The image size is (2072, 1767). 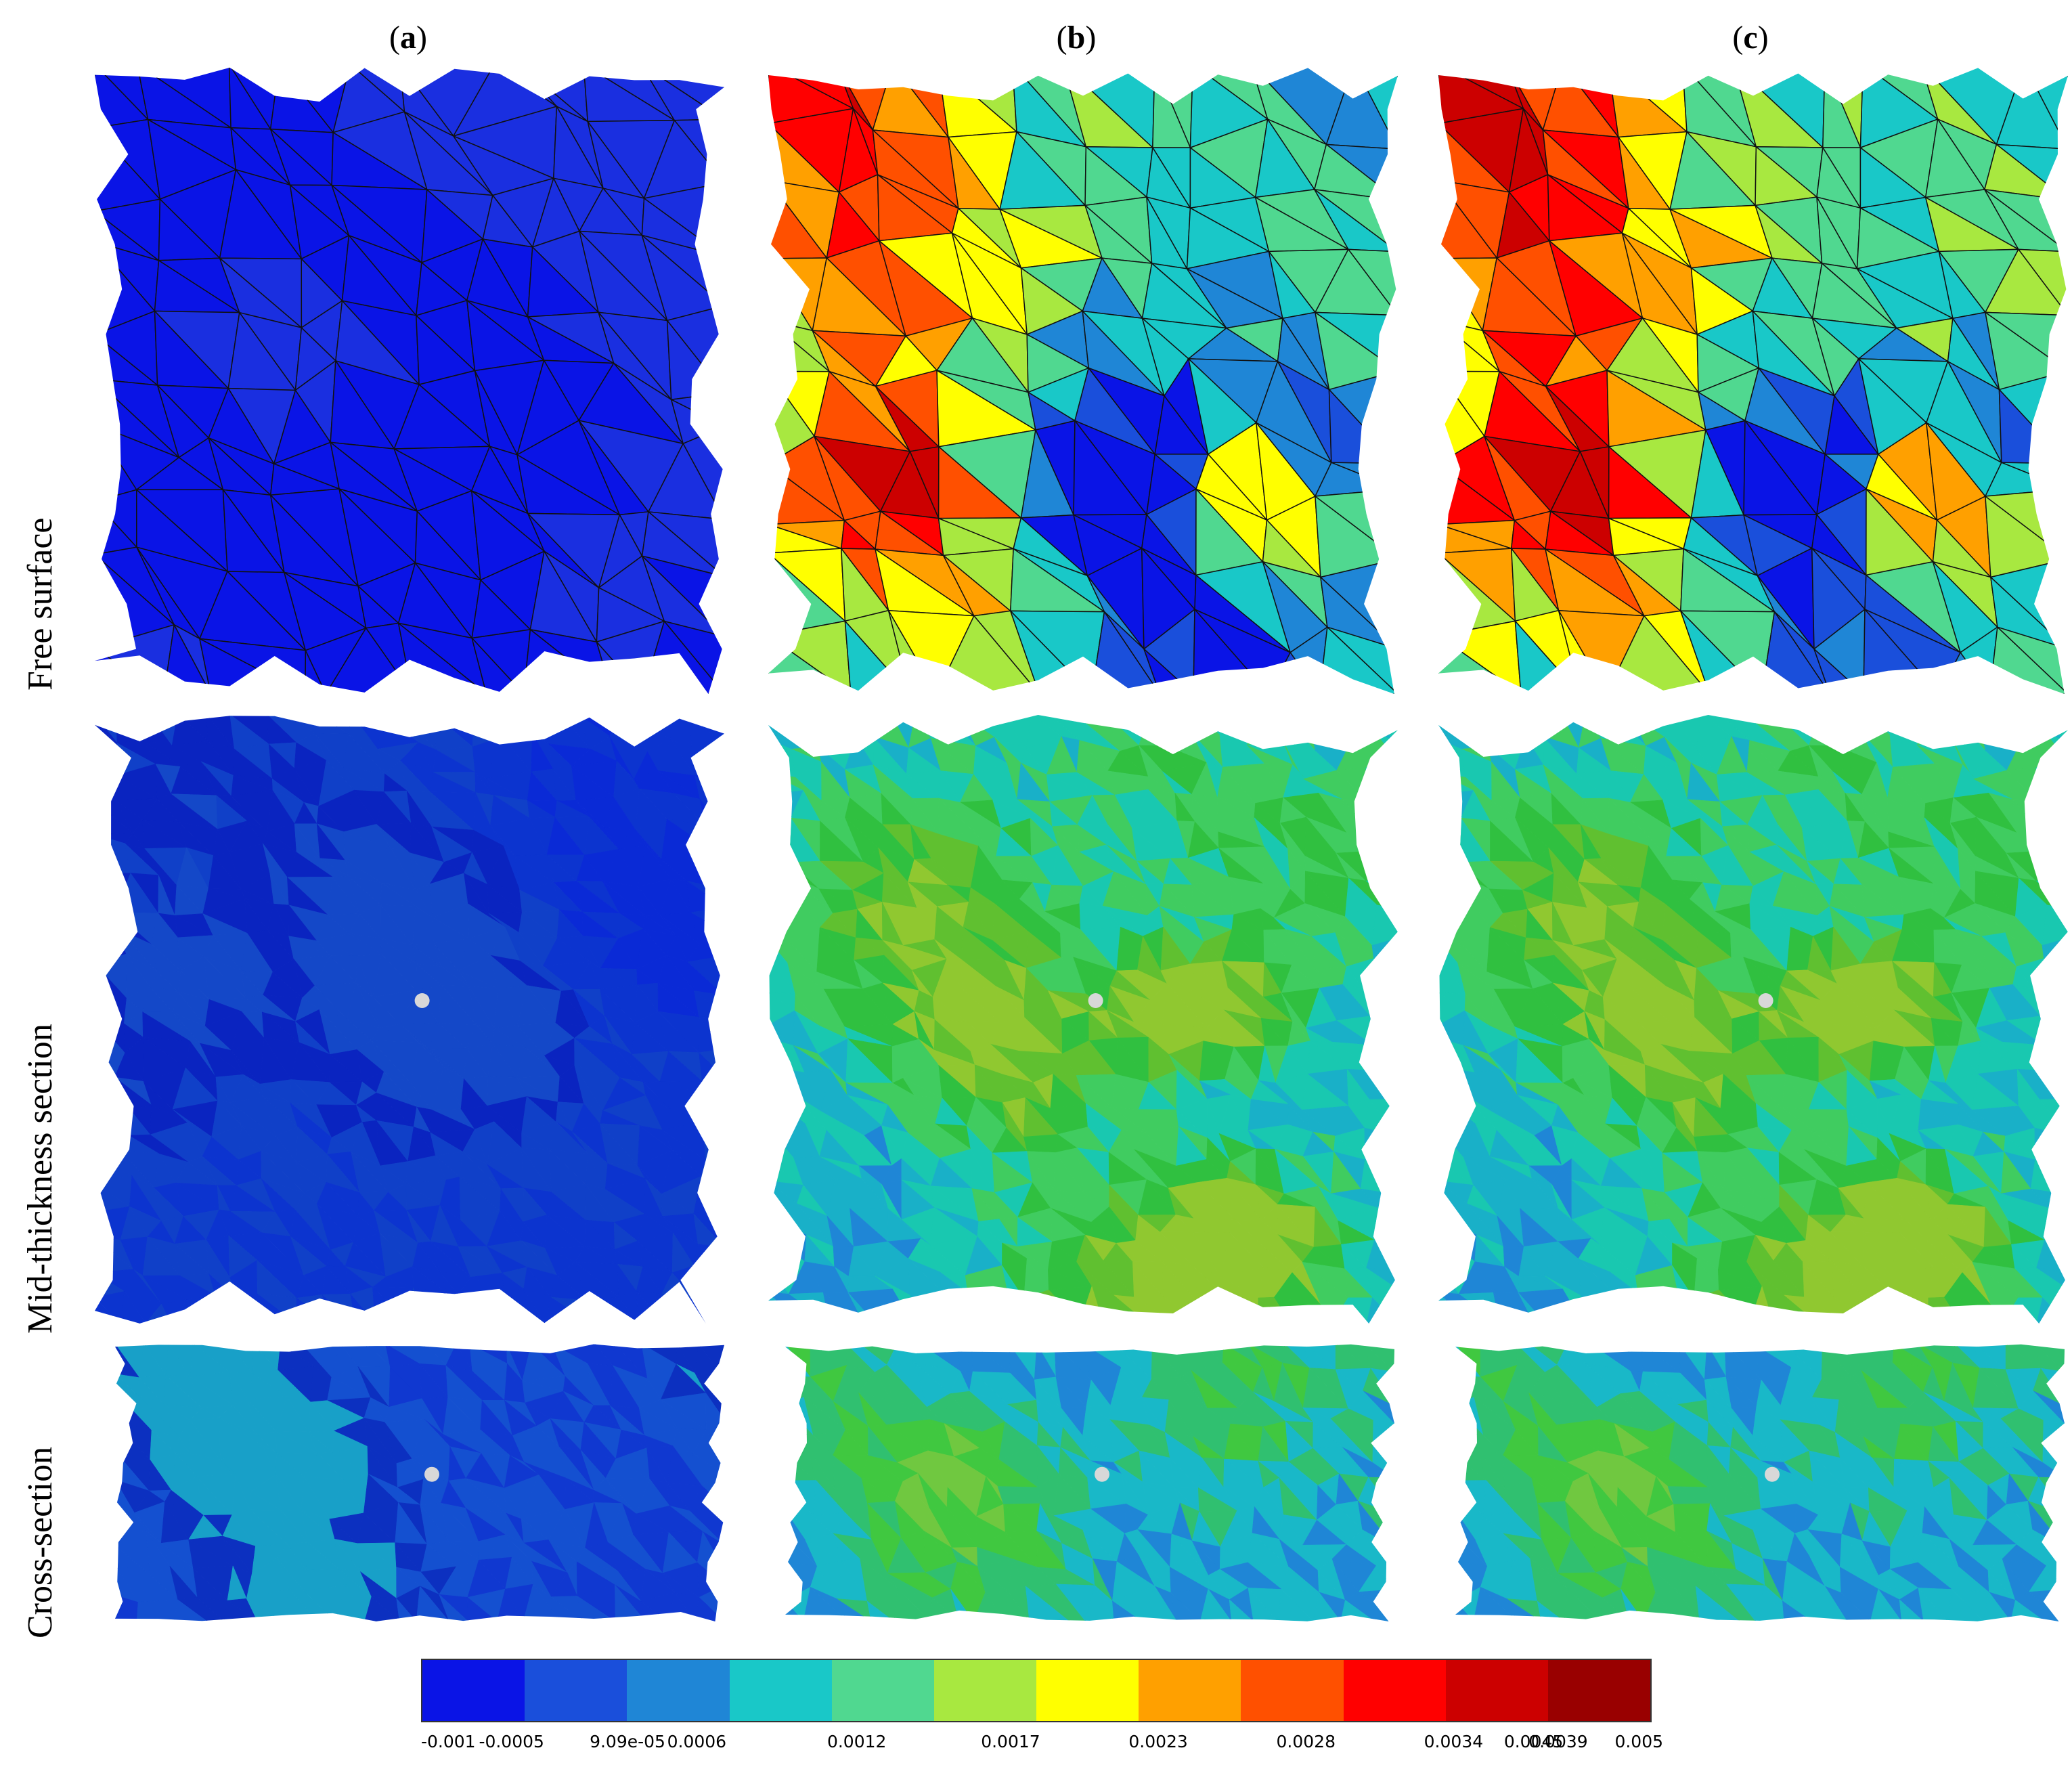 What do you see at coordinates (408, 37) in the screenshot?
I see `column-label-a: (a)` at bounding box center [408, 37].